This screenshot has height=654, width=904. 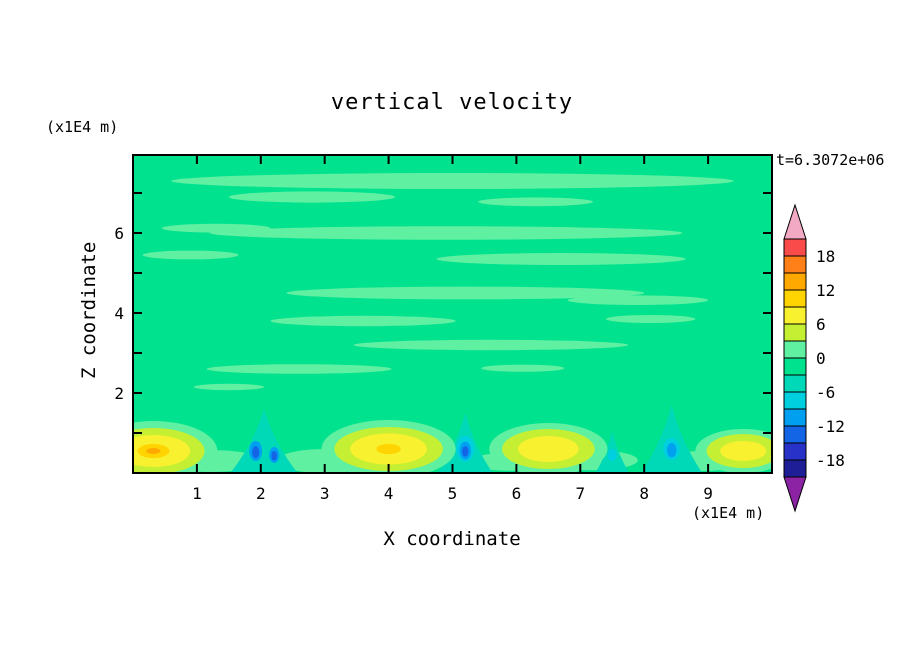 What do you see at coordinates (119, 233) in the screenshot?
I see `y-tick-label: 6` at bounding box center [119, 233].